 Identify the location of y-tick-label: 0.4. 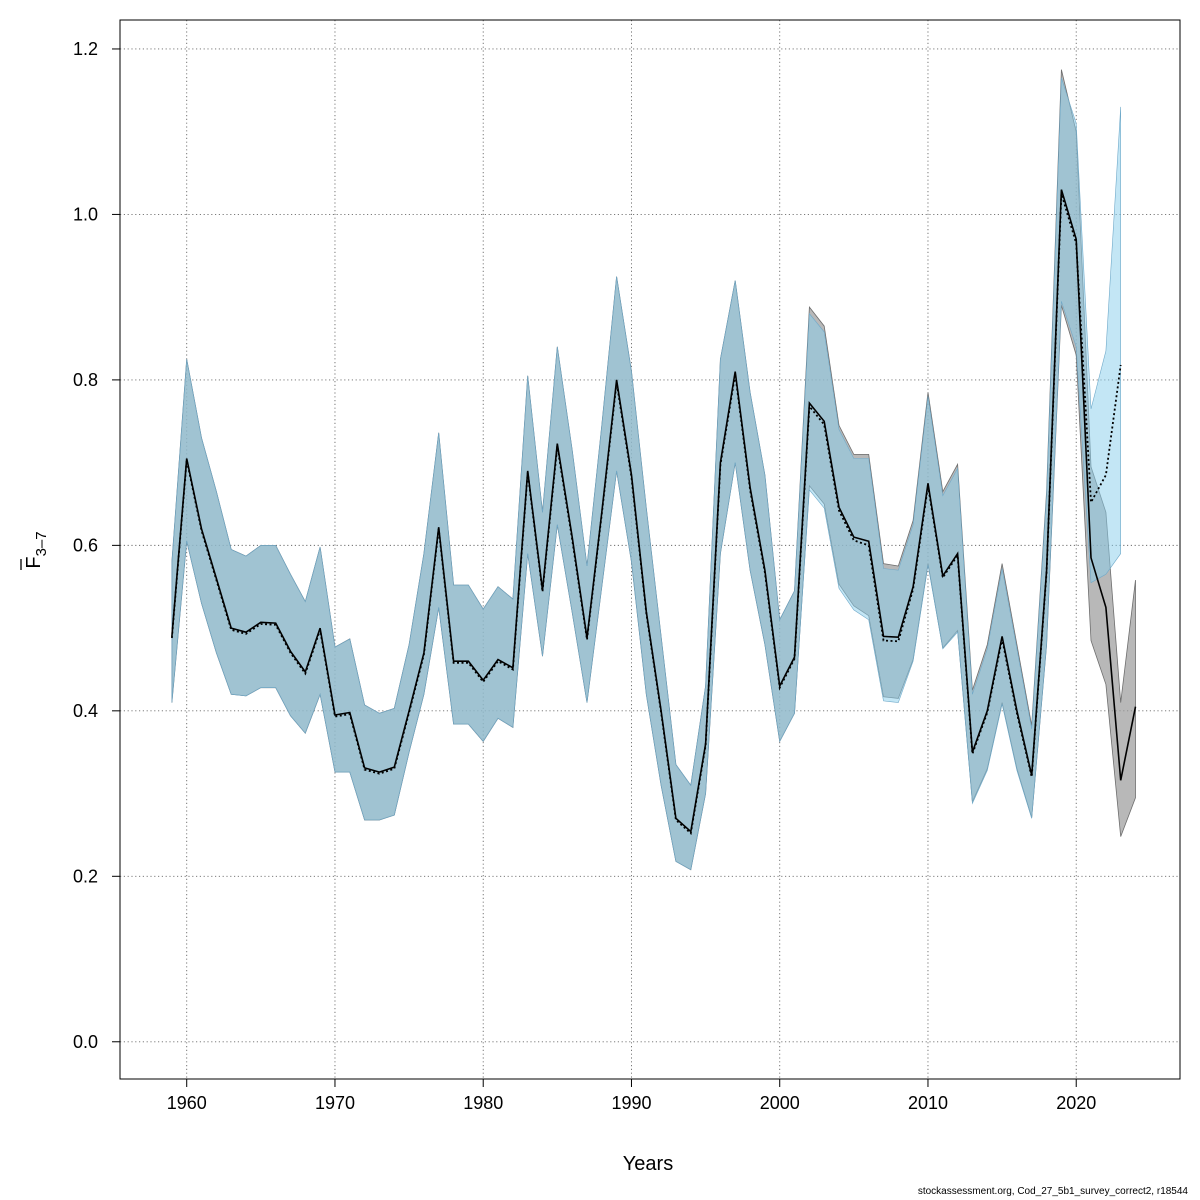
(85, 711).